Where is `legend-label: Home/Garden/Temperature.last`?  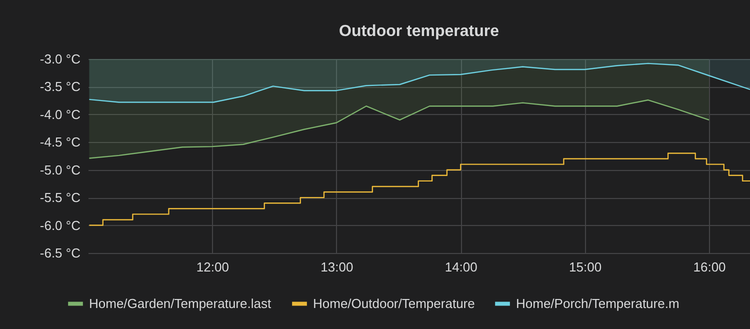 legend-label: Home/Garden/Temperature.last is located at coordinates (180, 303).